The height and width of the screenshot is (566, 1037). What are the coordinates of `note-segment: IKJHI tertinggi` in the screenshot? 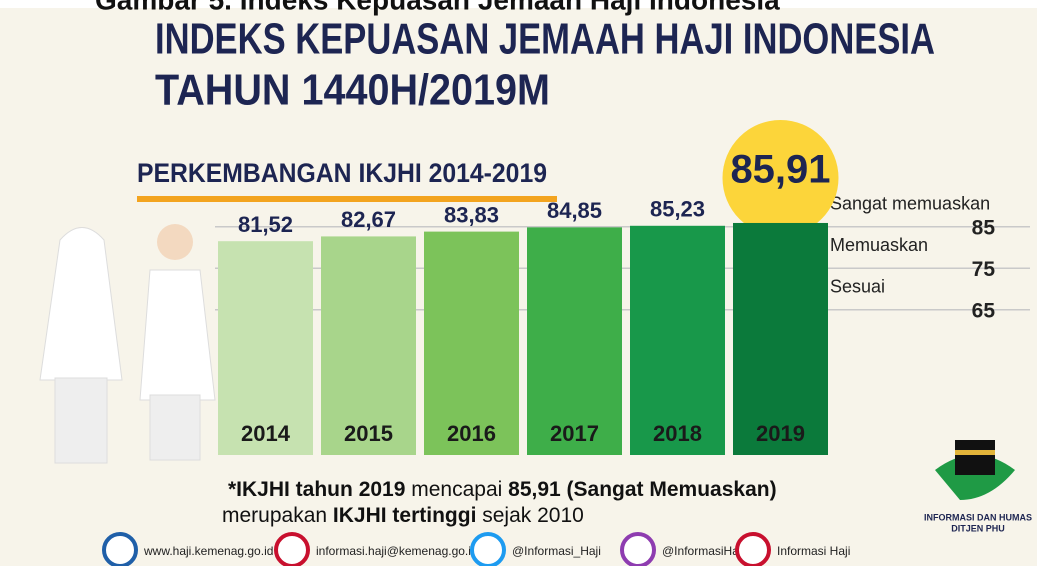 It's located at (405, 515).